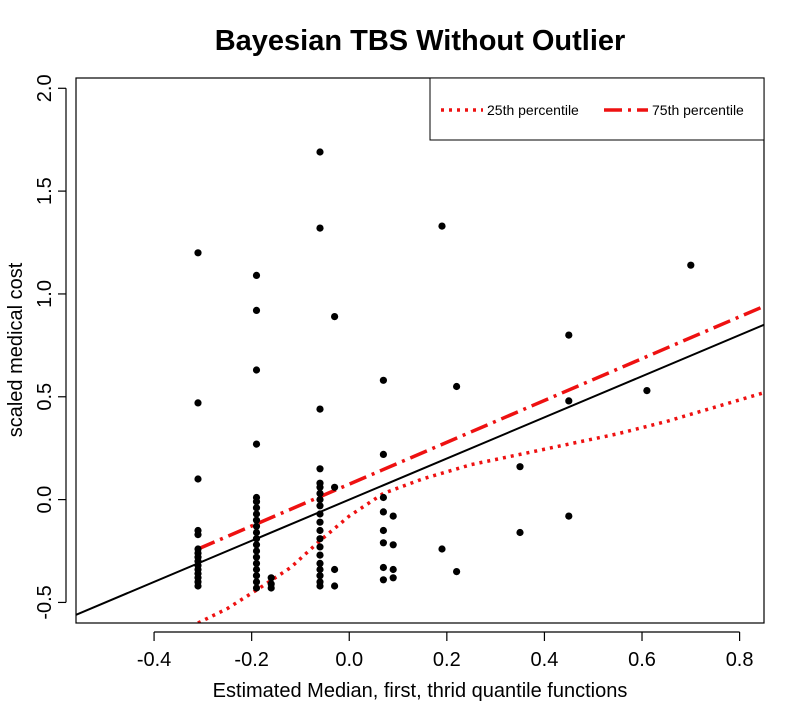  I want to click on x-tick-label: -0.2, so click(251, 660).